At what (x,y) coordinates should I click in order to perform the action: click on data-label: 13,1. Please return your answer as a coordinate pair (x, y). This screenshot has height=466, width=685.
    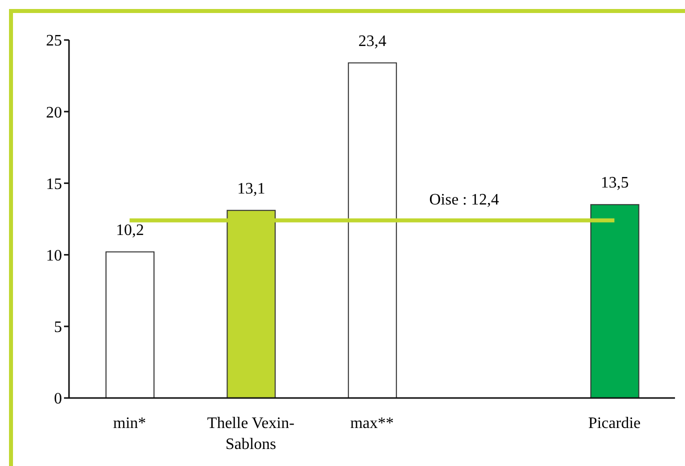
    Looking at the image, I should click on (251, 189).